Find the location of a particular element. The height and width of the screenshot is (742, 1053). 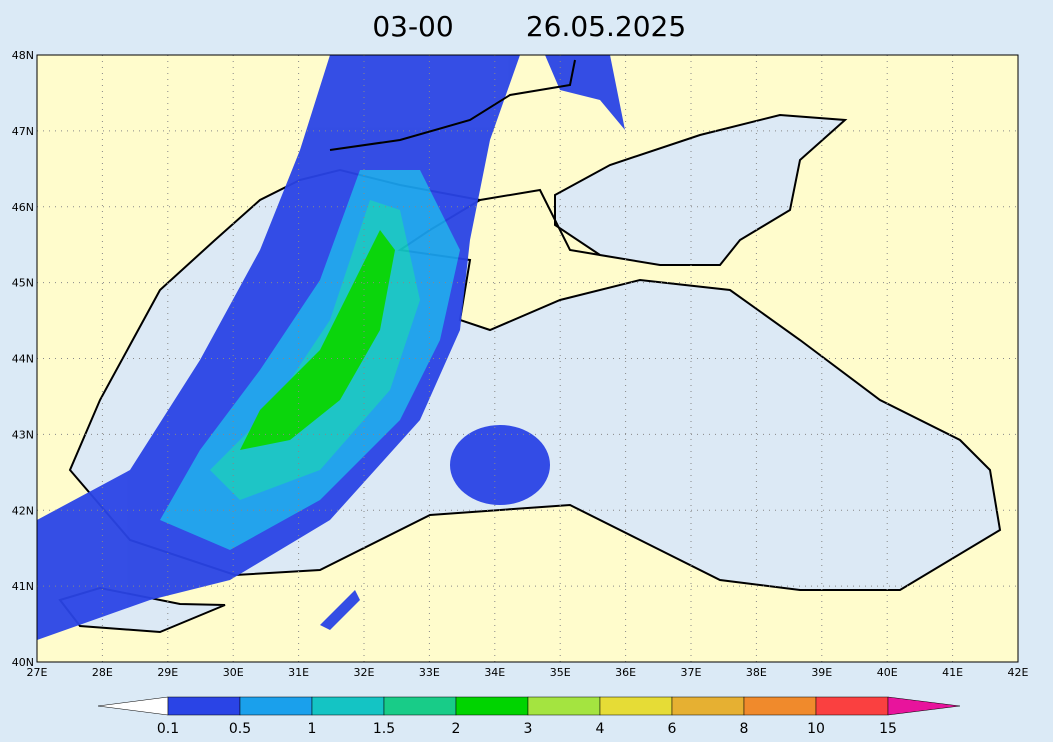

lon-label: 31E is located at coordinates (298, 672).